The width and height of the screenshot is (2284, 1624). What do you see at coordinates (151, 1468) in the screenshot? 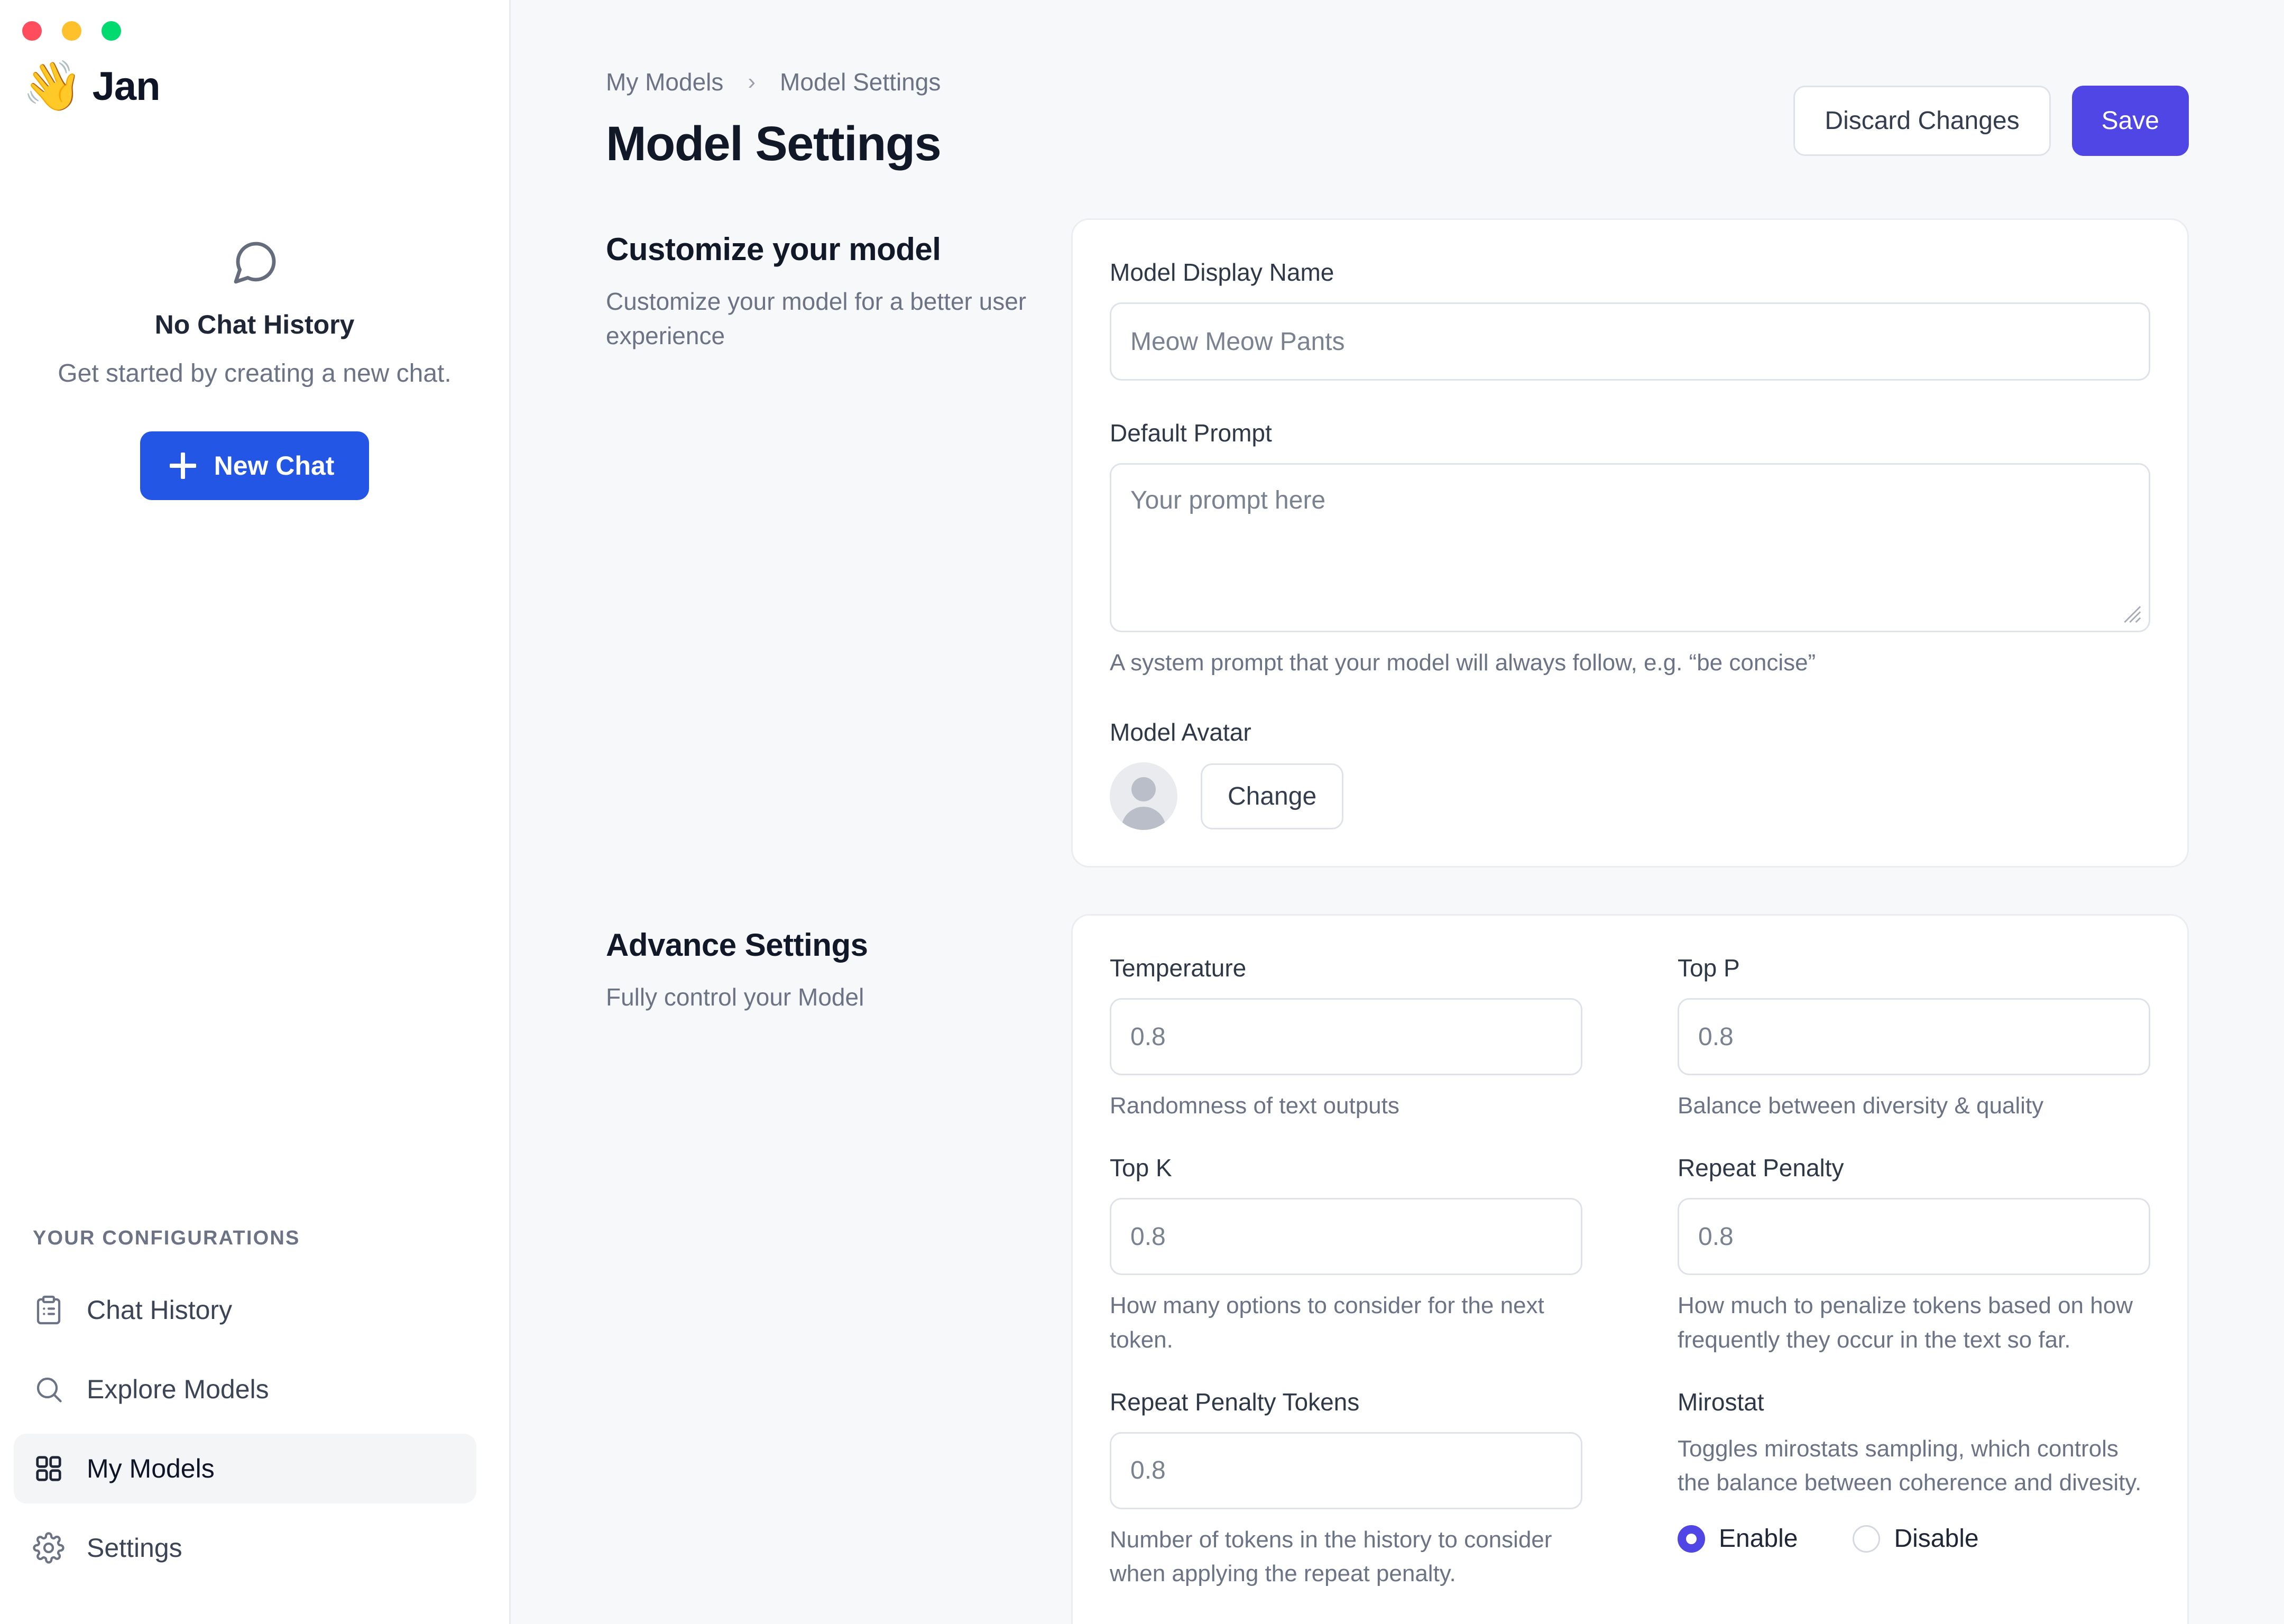
I see `sidebar-item-label: My Models` at bounding box center [151, 1468].